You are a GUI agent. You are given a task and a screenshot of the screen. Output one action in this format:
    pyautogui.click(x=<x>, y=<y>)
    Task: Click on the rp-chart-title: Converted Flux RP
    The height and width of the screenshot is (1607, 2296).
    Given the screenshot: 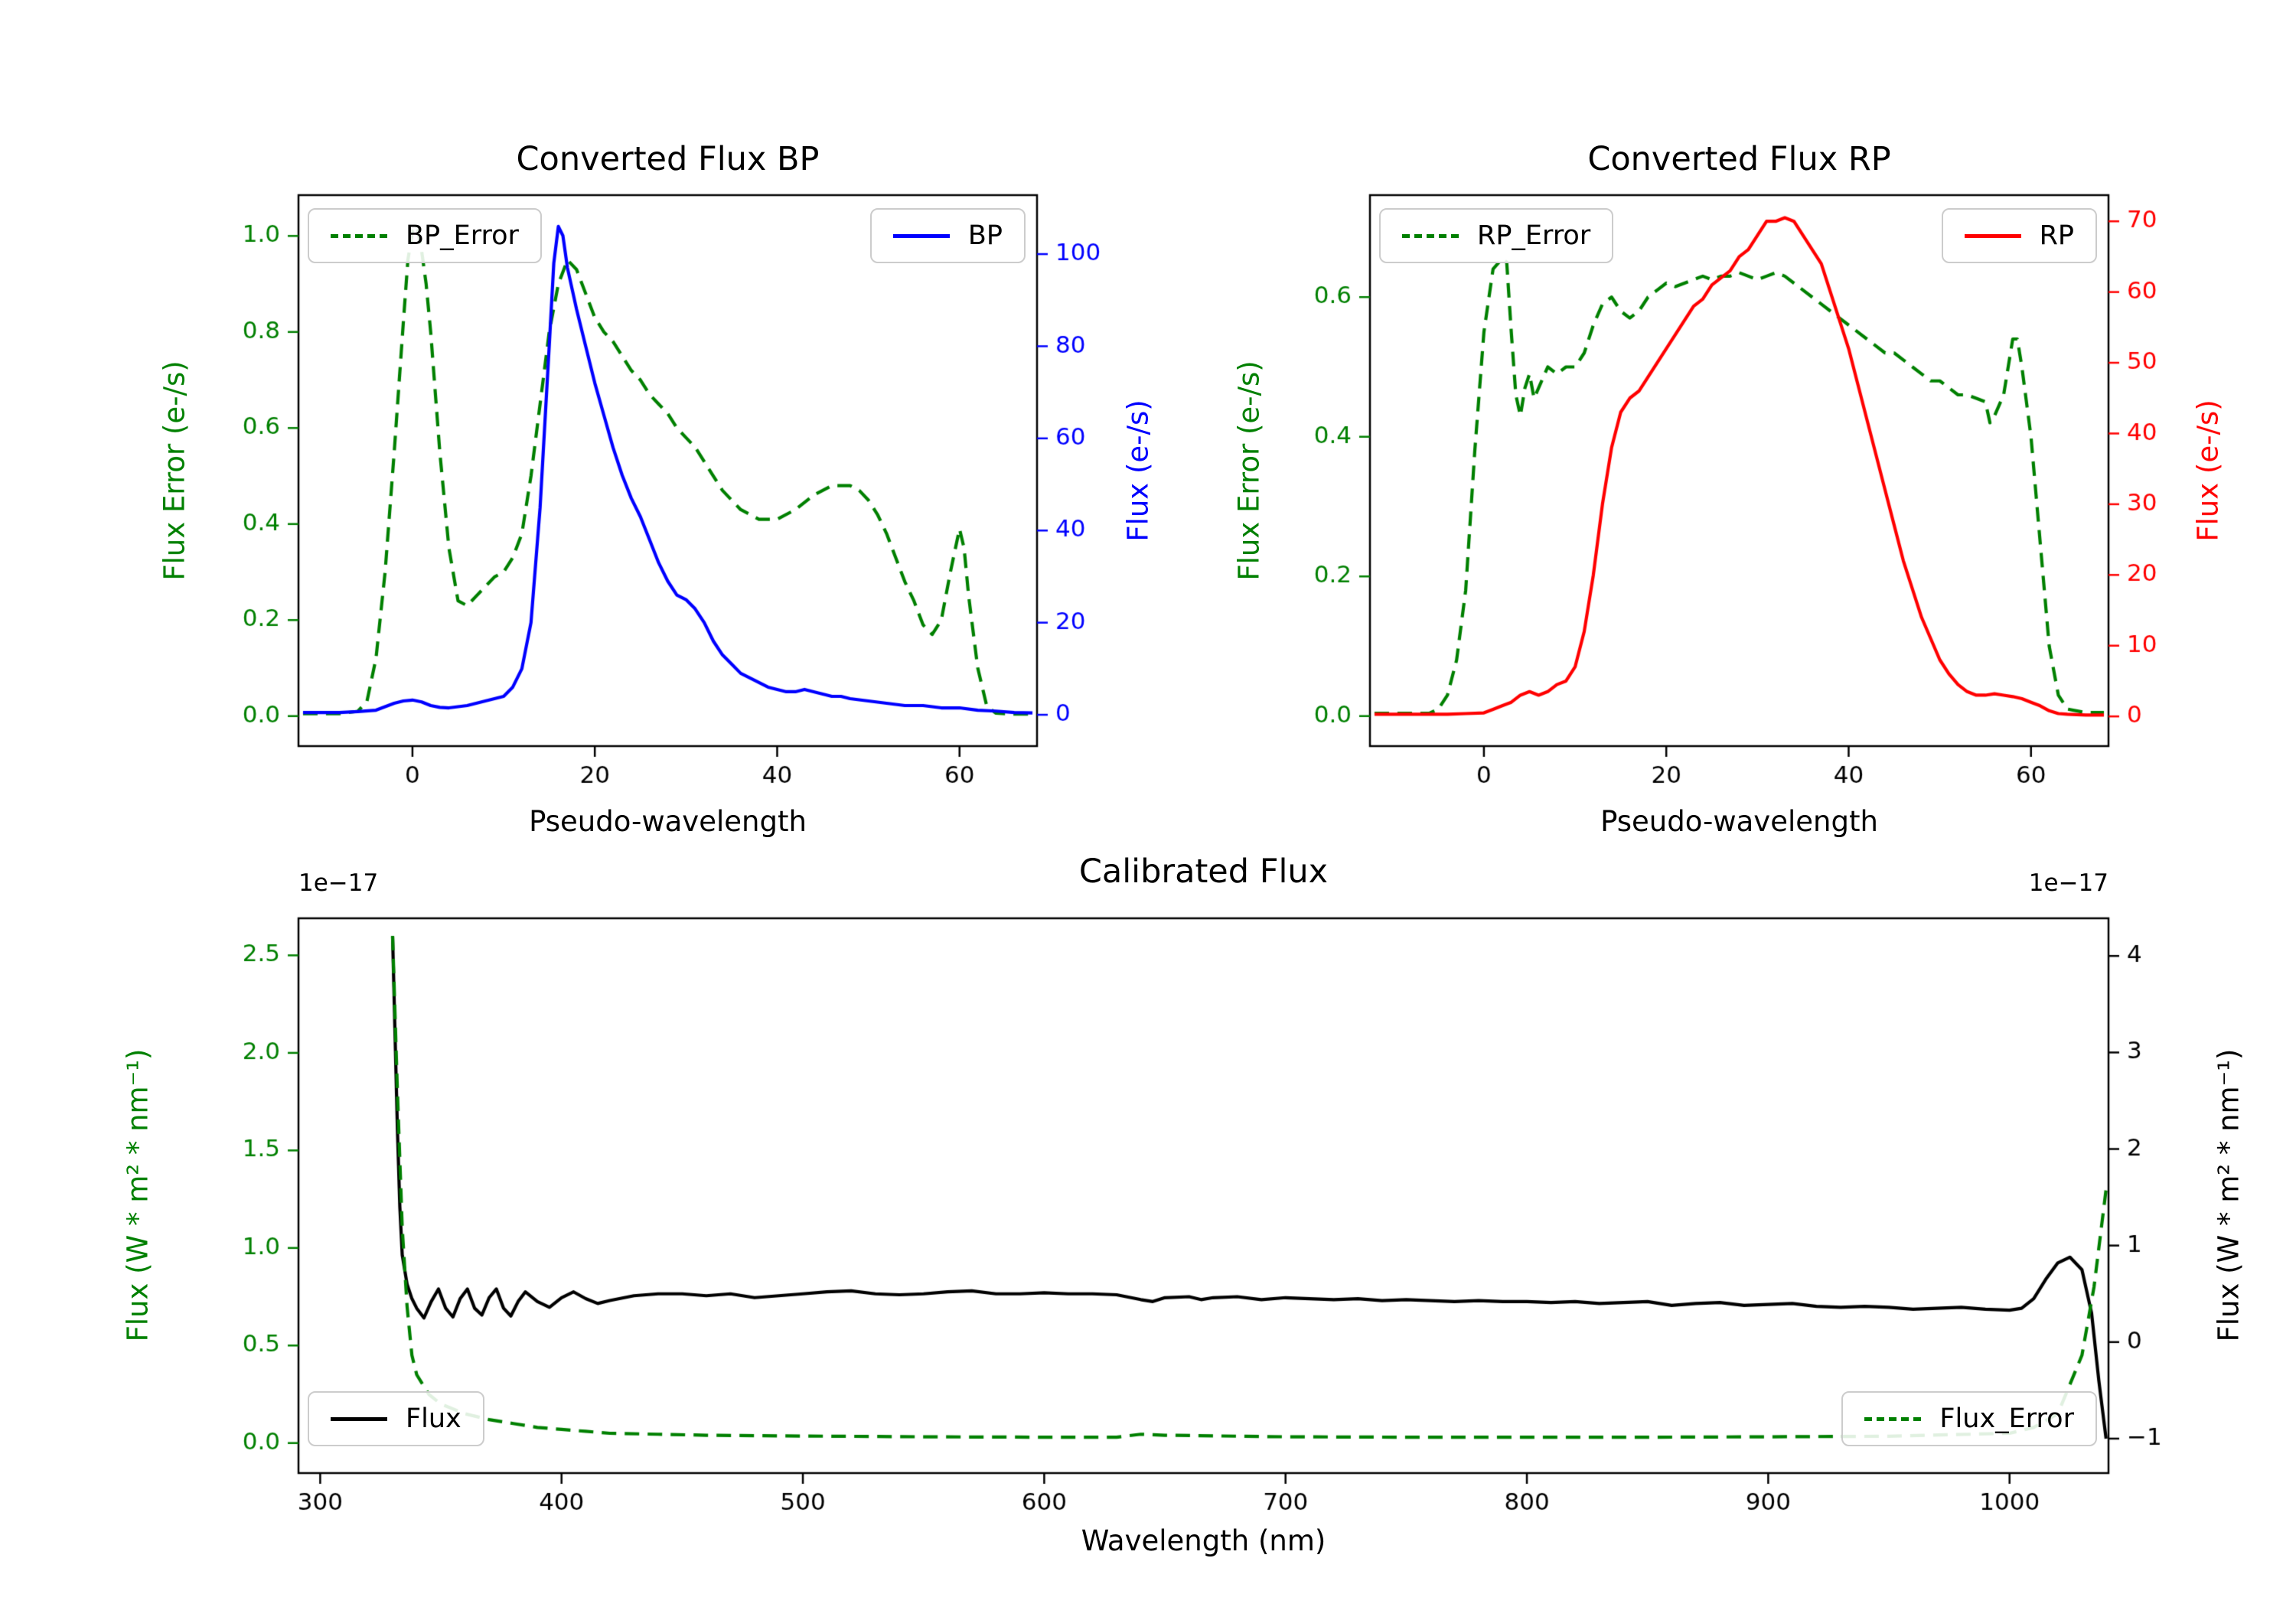 What is the action you would take?
    pyautogui.click(x=1739, y=159)
    